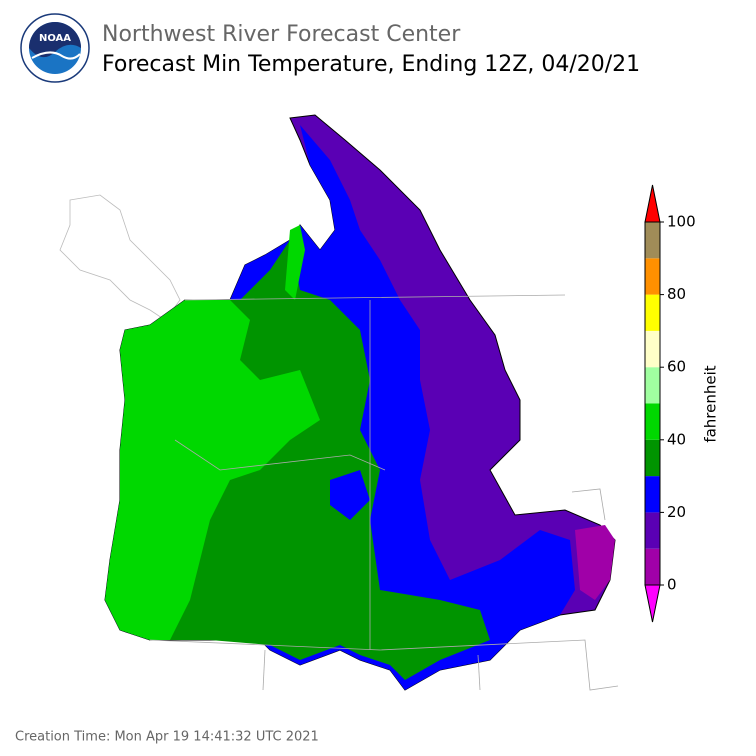 Image resolution: width=756 pixels, height=756 pixels. What do you see at coordinates (281, 34) in the screenshot?
I see `title: Northwest River Forecast Center` at bounding box center [281, 34].